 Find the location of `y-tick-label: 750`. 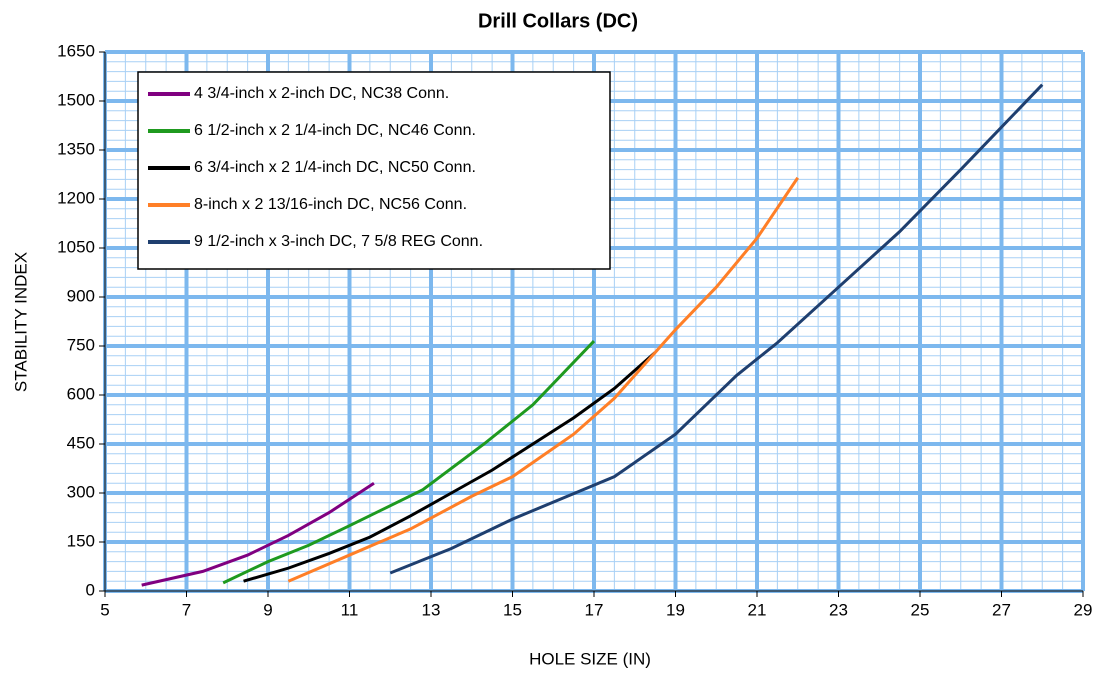

y-tick-label: 750 is located at coordinates (81, 344).